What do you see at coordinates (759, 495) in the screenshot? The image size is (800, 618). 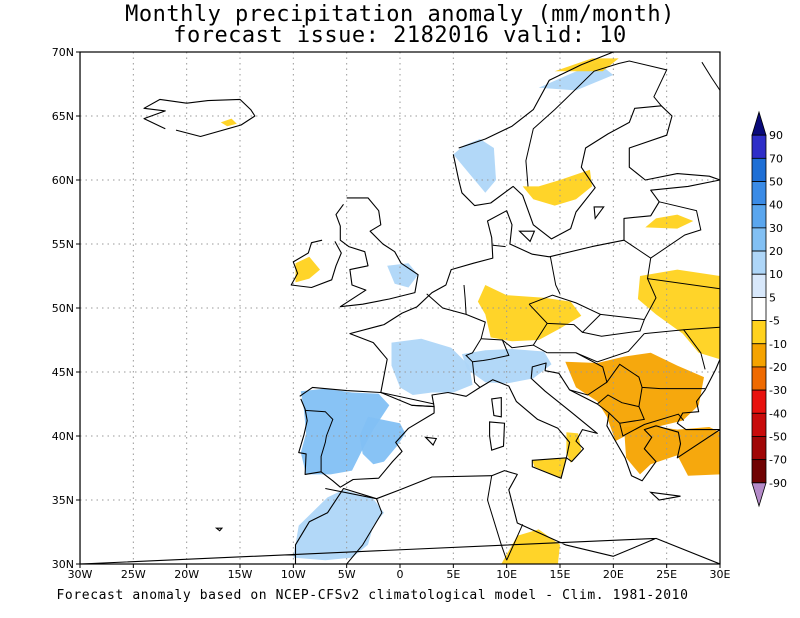 I see `colorbar-bottom-arrow` at bounding box center [759, 495].